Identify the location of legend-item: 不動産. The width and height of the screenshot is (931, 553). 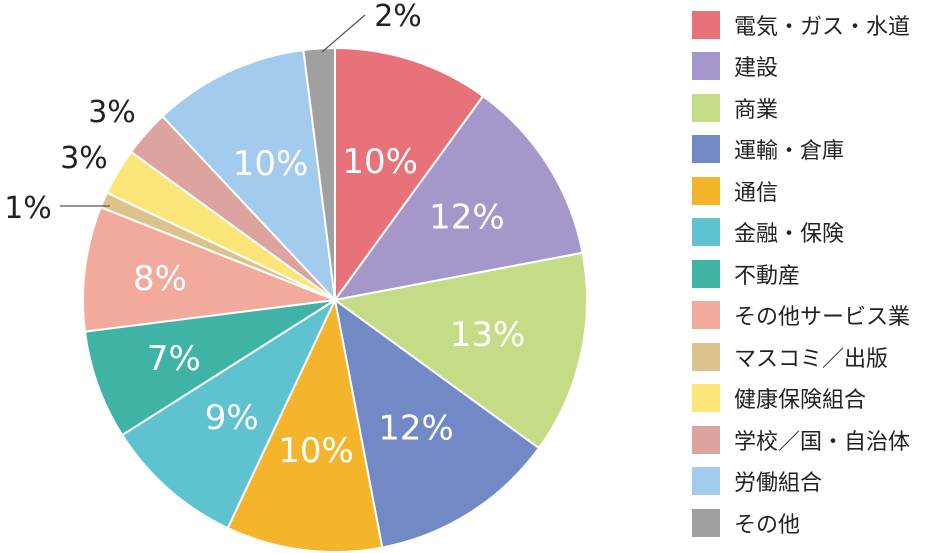
(801, 274).